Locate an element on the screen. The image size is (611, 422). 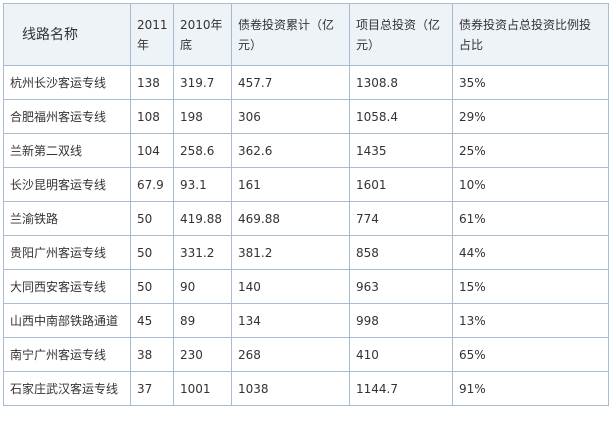
table-cell: 134 is located at coordinates (290, 320).